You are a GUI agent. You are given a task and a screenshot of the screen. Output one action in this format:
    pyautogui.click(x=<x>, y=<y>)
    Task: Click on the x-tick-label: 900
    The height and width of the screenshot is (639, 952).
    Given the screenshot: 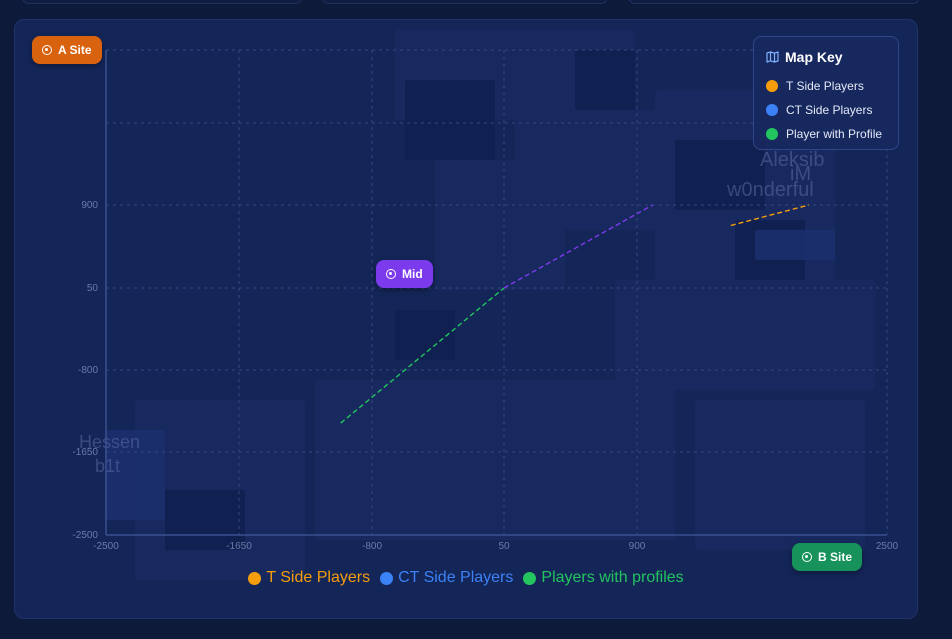 What is the action you would take?
    pyautogui.click(x=637, y=546)
    